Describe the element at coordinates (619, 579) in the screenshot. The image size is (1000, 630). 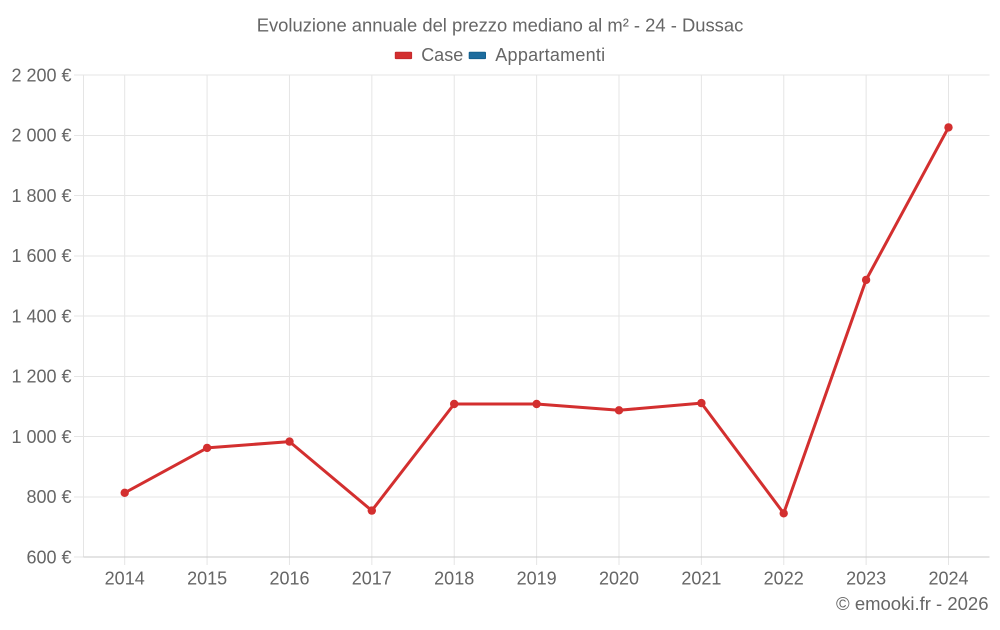
I see `svg-text: 2020` at that location.